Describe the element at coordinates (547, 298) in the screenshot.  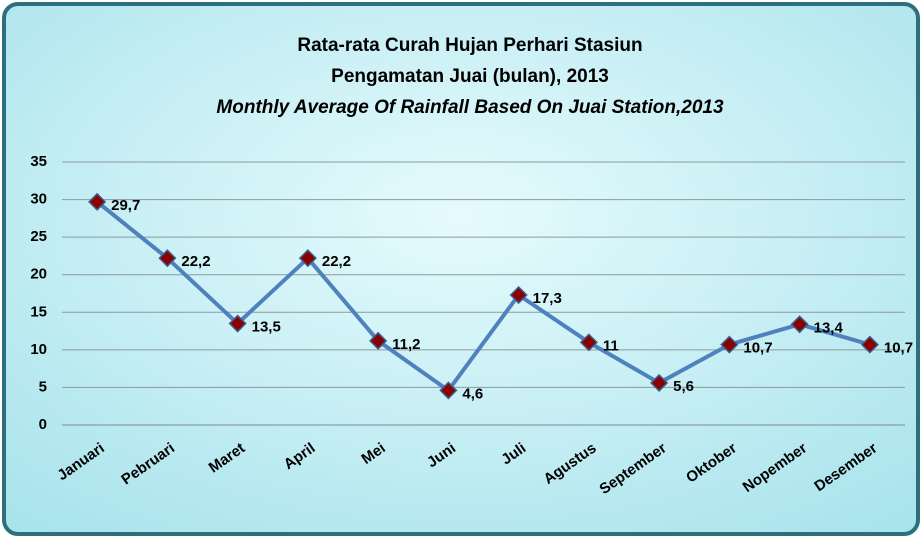
I see `data-label: 17,3` at that location.